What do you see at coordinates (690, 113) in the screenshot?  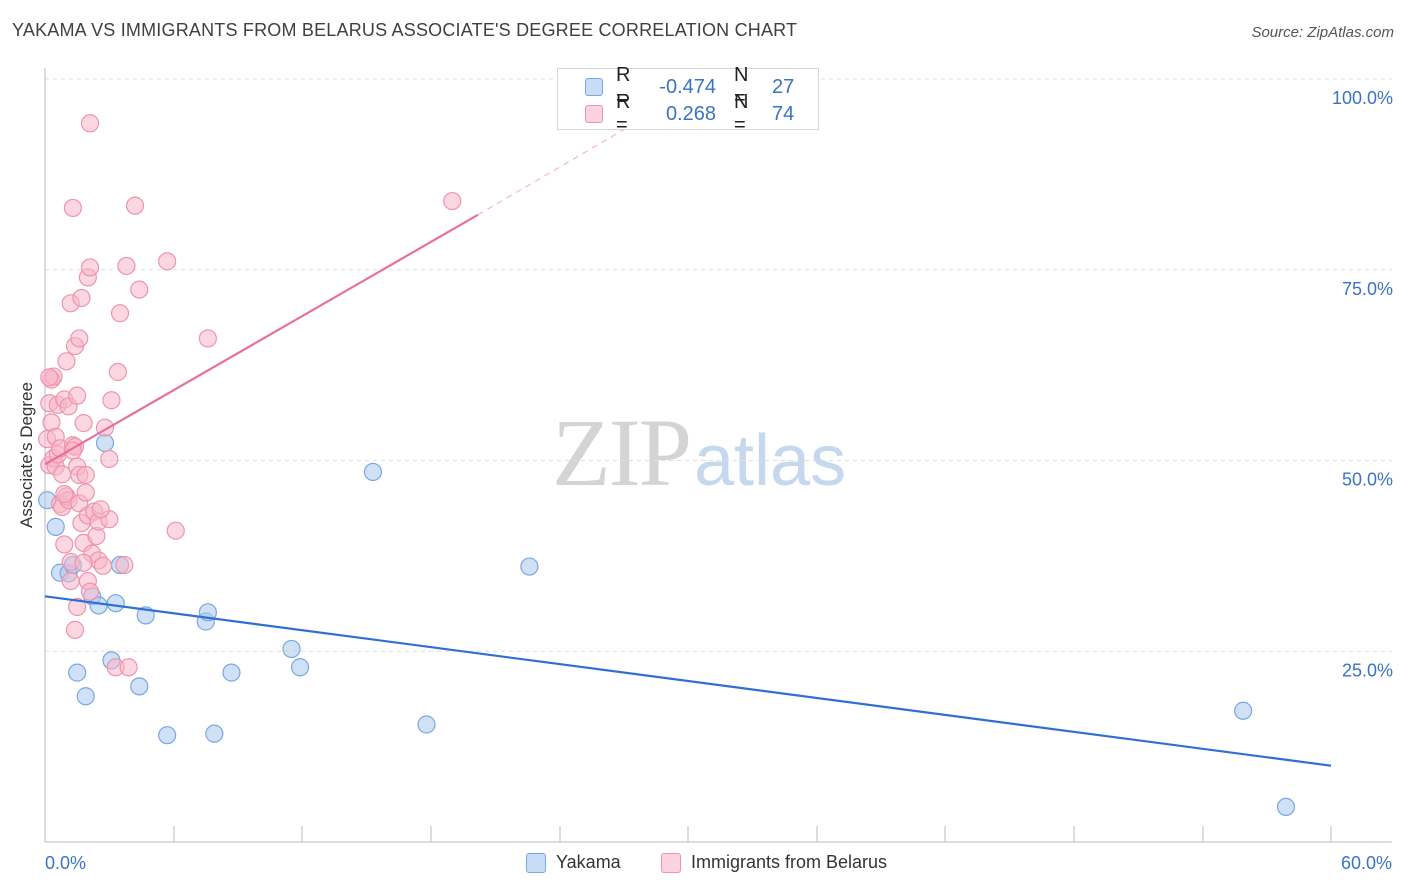 I see `r-value: 0.268` at bounding box center [690, 113].